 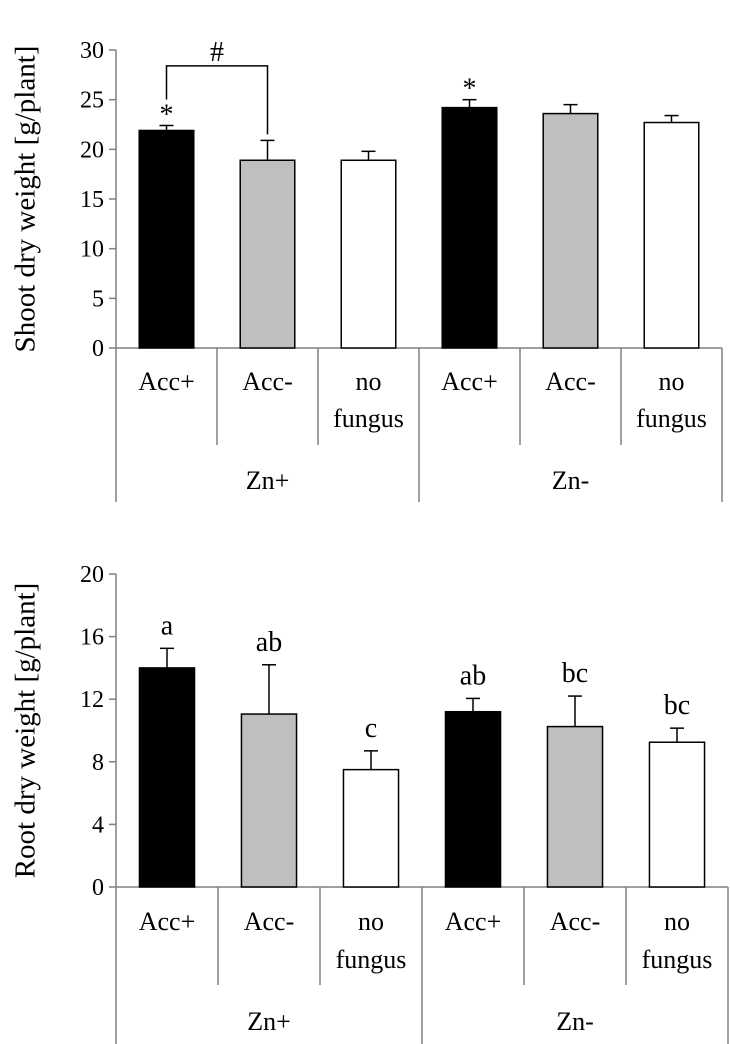 I want to click on y-tick-label: 10, so click(x=92, y=250).